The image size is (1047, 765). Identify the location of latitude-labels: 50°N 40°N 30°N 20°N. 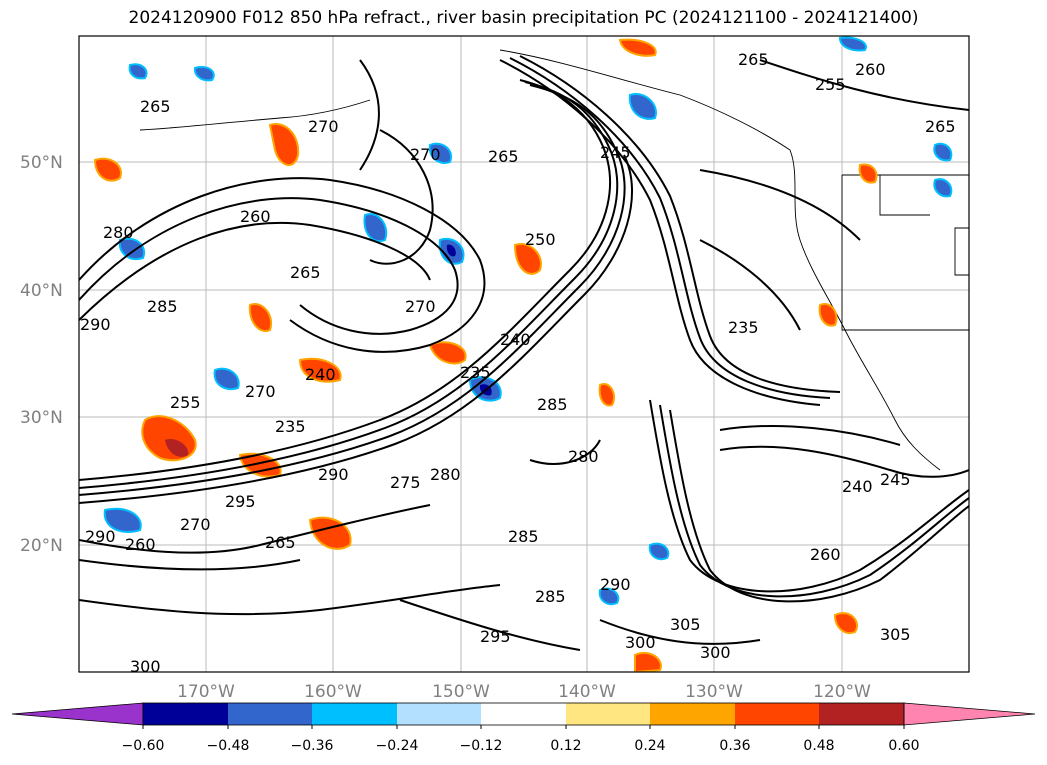
(41, 354).